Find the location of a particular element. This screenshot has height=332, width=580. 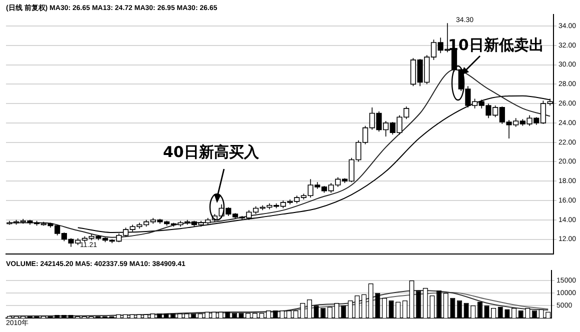

annotation: 40日新高买入 is located at coordinates (211, 152).